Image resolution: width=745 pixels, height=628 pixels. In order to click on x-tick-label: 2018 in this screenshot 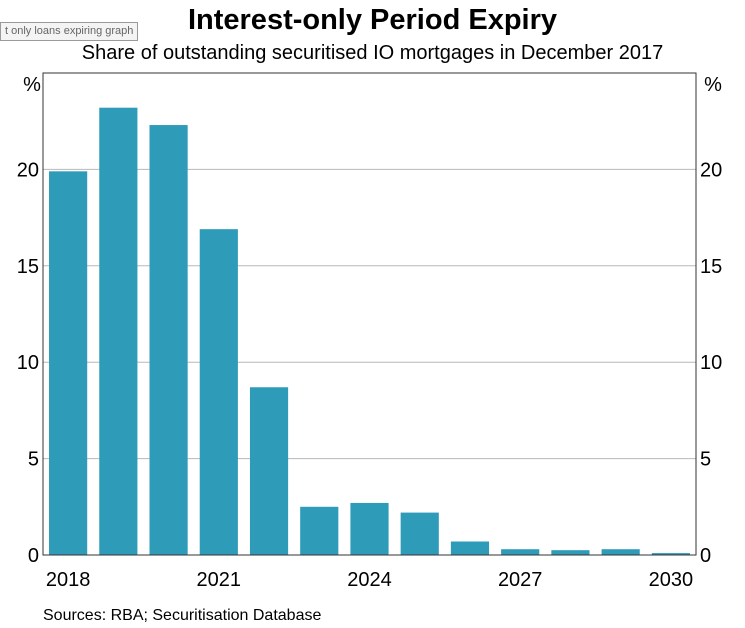, I will do `click(68, 580)`.